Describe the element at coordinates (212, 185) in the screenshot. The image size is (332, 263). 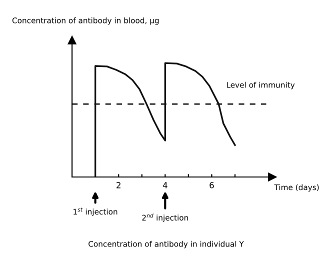
I see `x-tick-label: 6` at that location.